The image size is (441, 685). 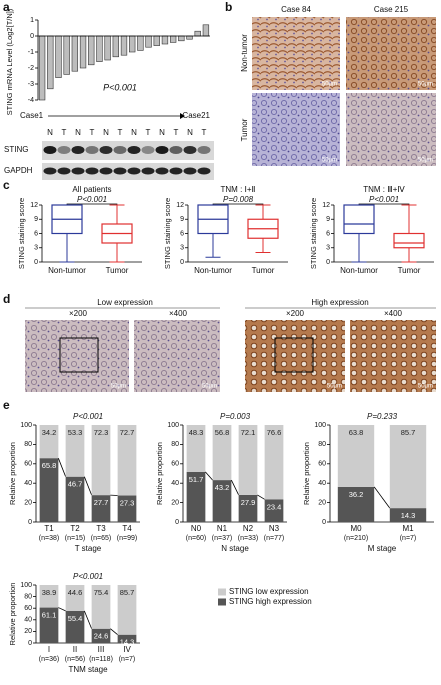 What do you see at coordinates (101, 636) in the screenshot?
I see `data-label: 24.6` at bounding box center [101, 636].